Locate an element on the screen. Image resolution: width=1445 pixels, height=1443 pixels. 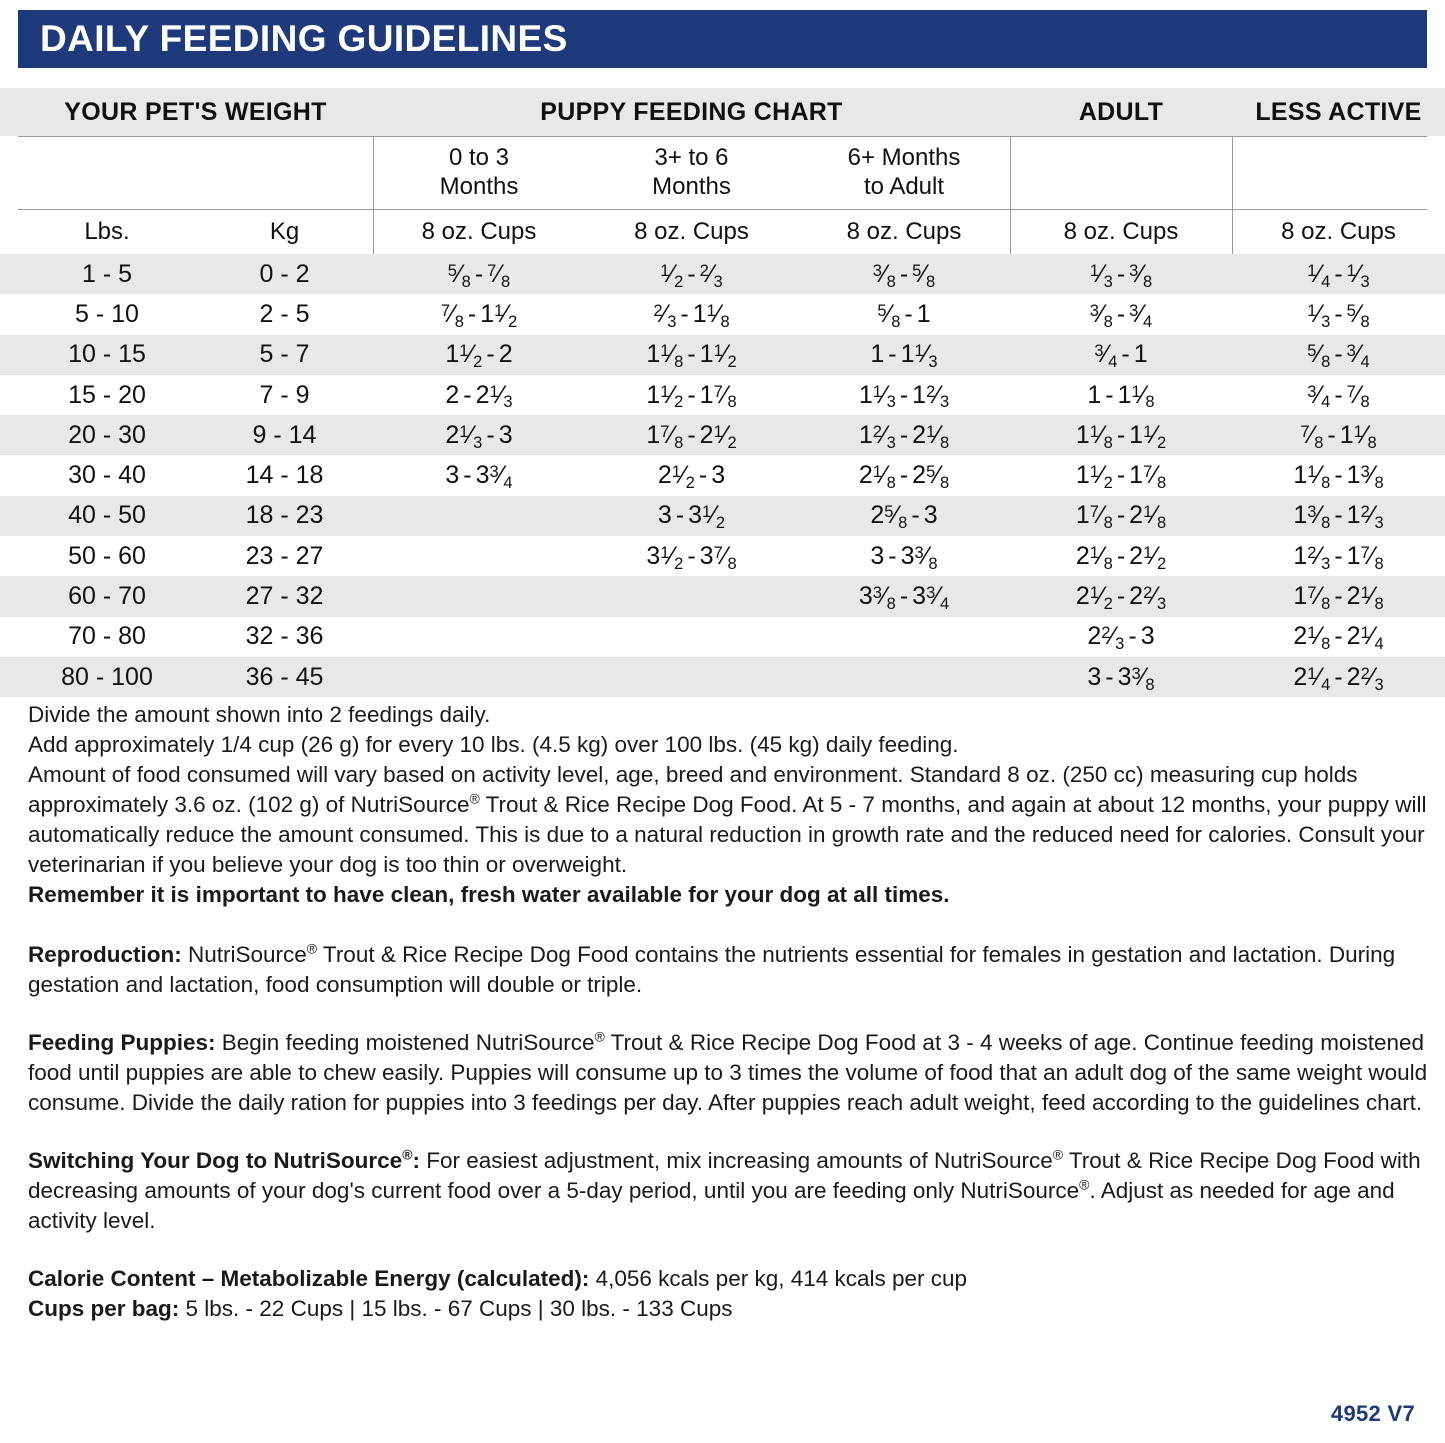
cell-lbs: 80 - 100 is located at coordinates (107, 676).